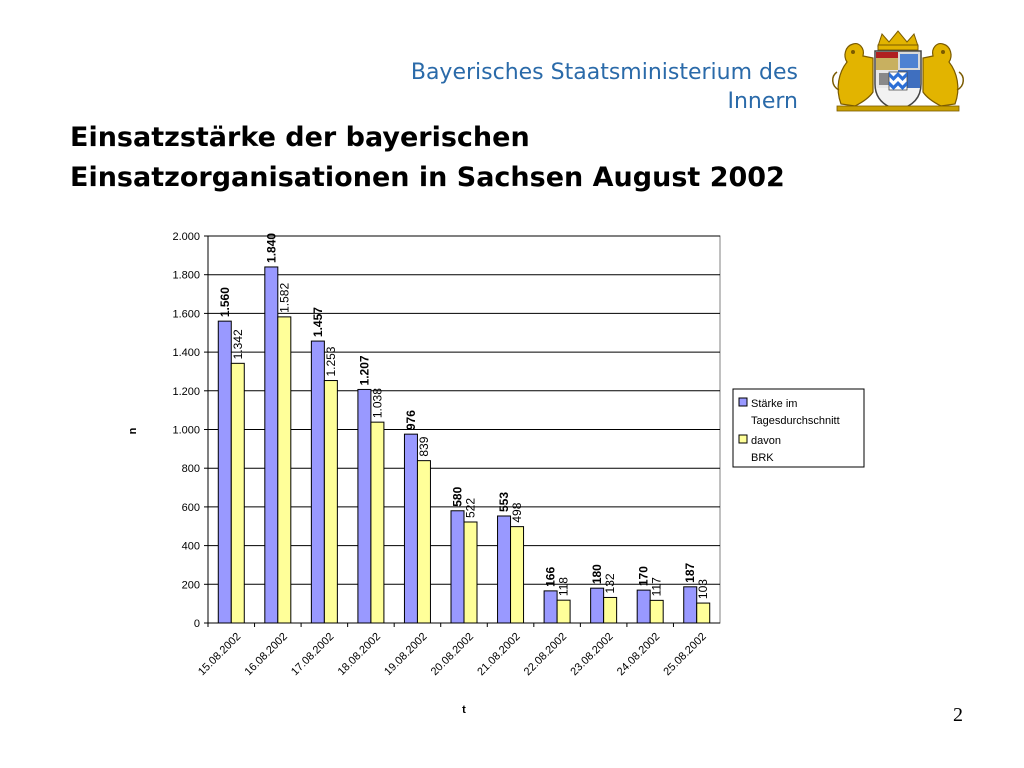 This screenshot has height=768, width=1024. I want to click on y-tick-label: 1.400, so click(186, 353).